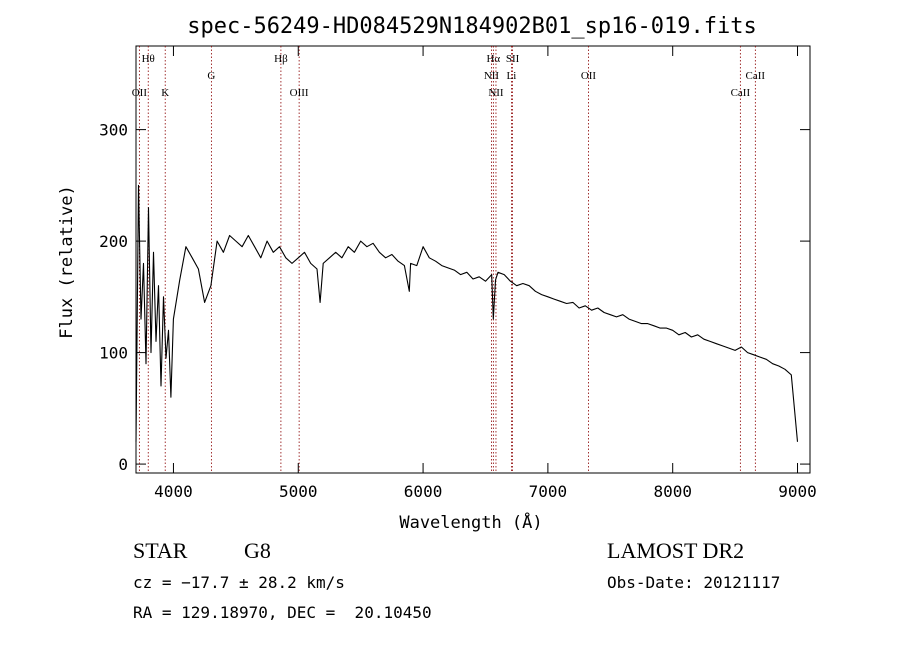 This screenshot has width=900, height=649. Describe the element at coordinates (298, 491) in the screenshot. I see `x-tick-label: 5000` at that location.